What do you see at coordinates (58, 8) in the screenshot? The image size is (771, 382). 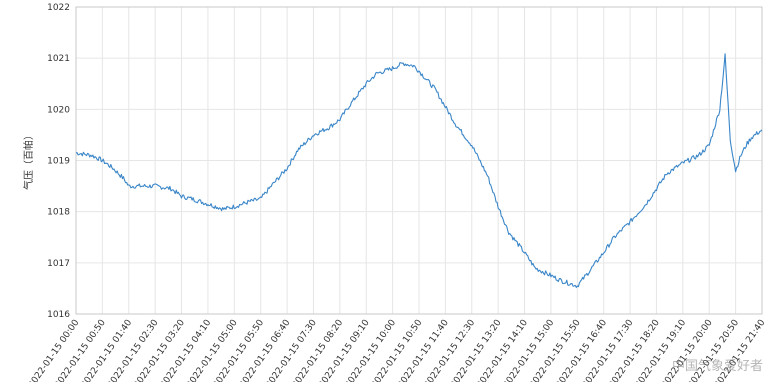 I see `y-tick-label: 1022` at bounding box center [58, 8].